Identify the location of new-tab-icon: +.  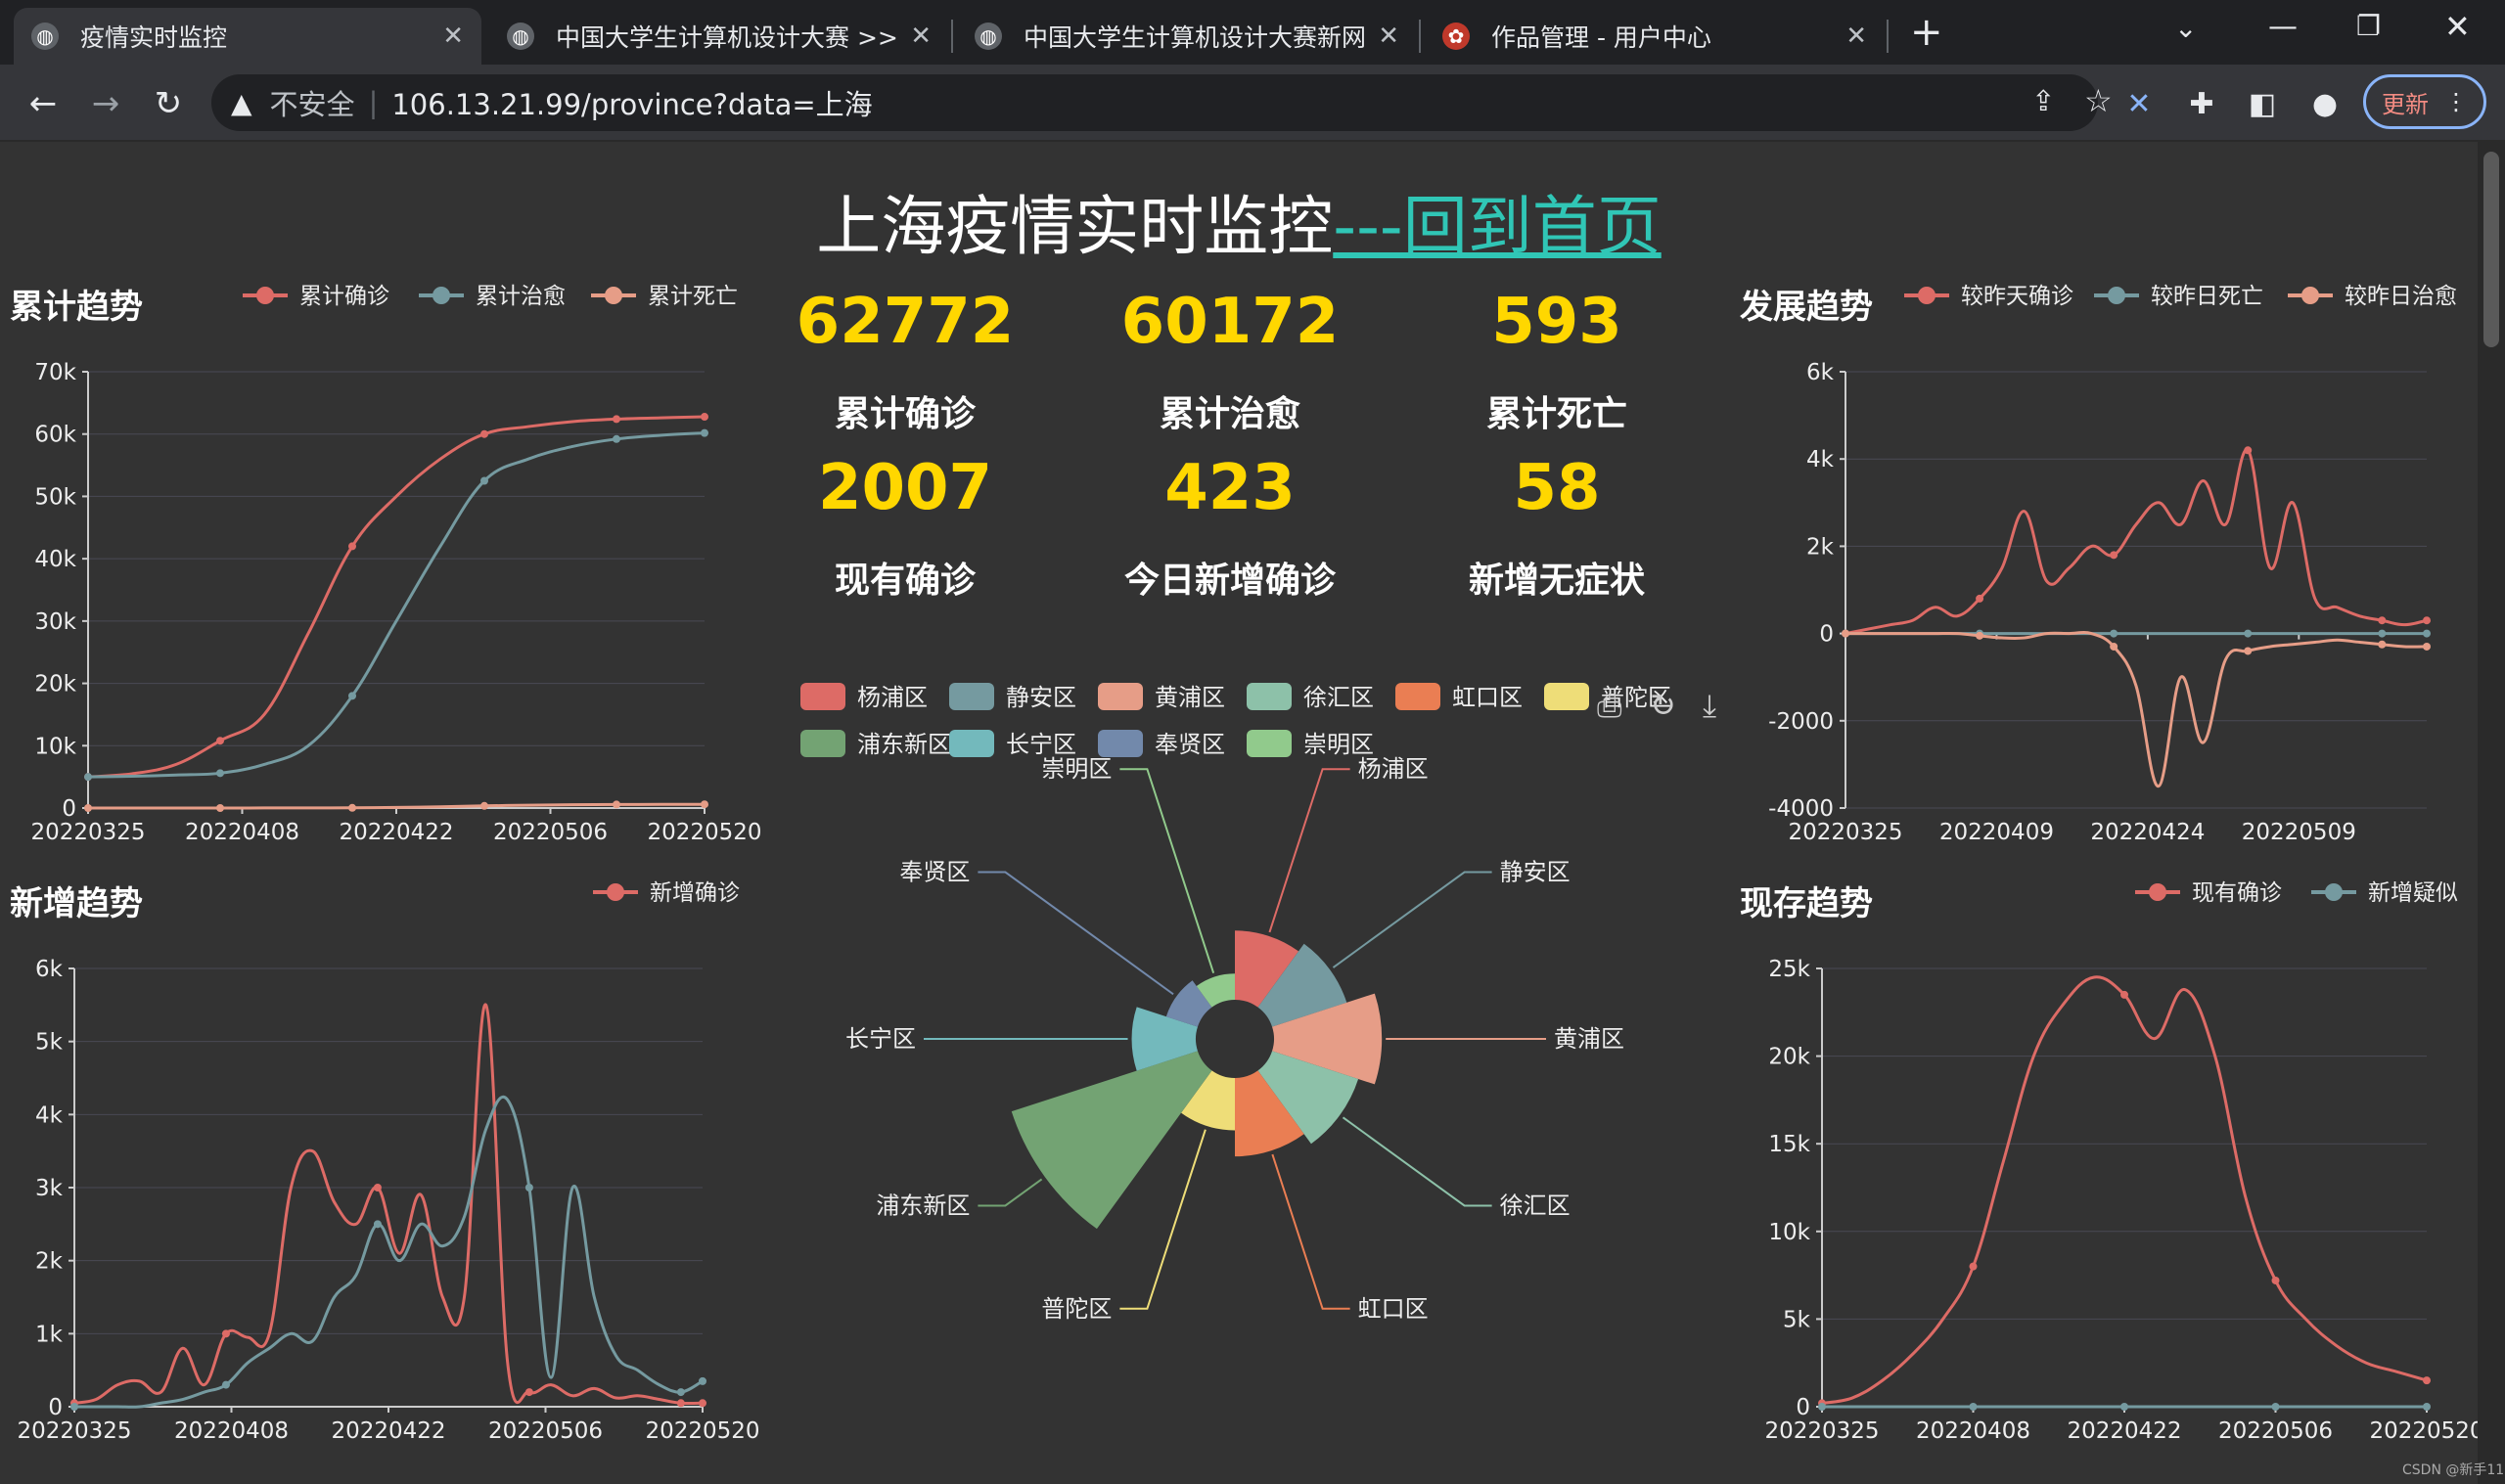
(1926, 32).